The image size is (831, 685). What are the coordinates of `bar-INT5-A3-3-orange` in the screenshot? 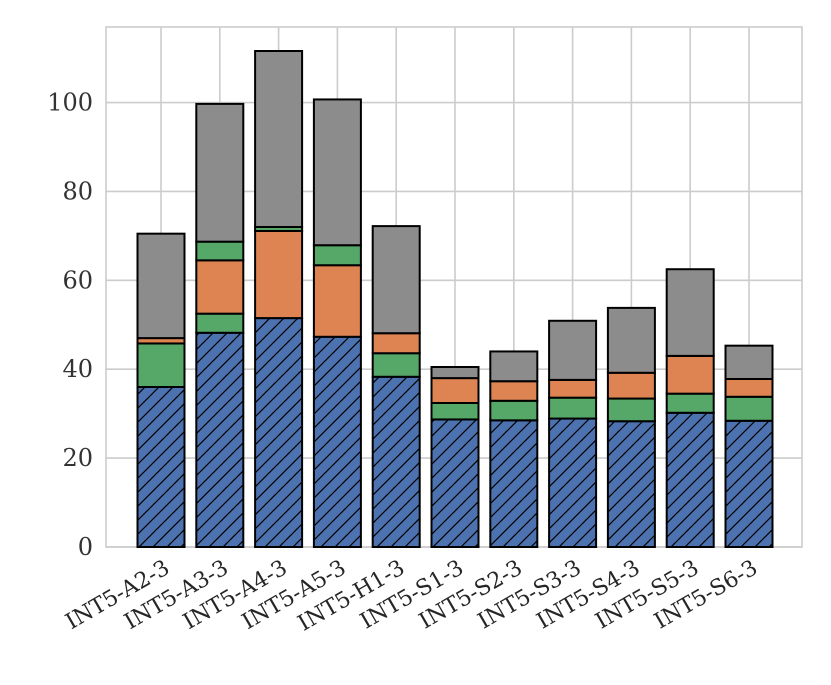 It's located at (220, 287).